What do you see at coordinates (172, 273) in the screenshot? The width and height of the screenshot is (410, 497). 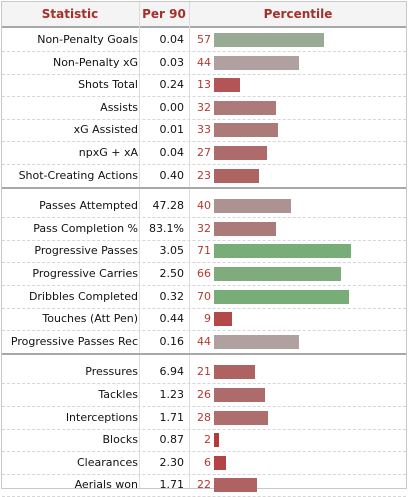 I see `per90-value: 2.50` at bounding box center [172, 273].